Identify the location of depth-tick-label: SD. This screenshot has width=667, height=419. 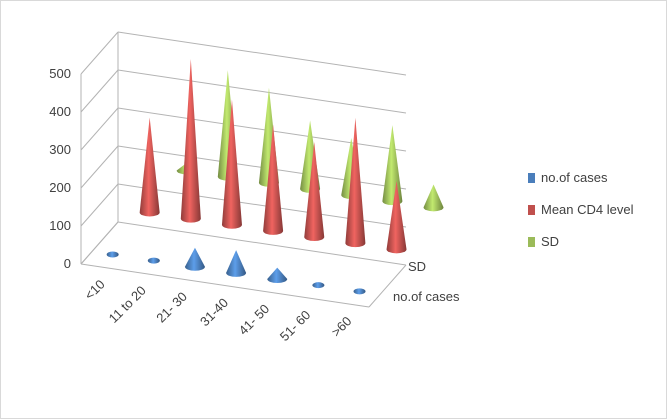
(417, 266).